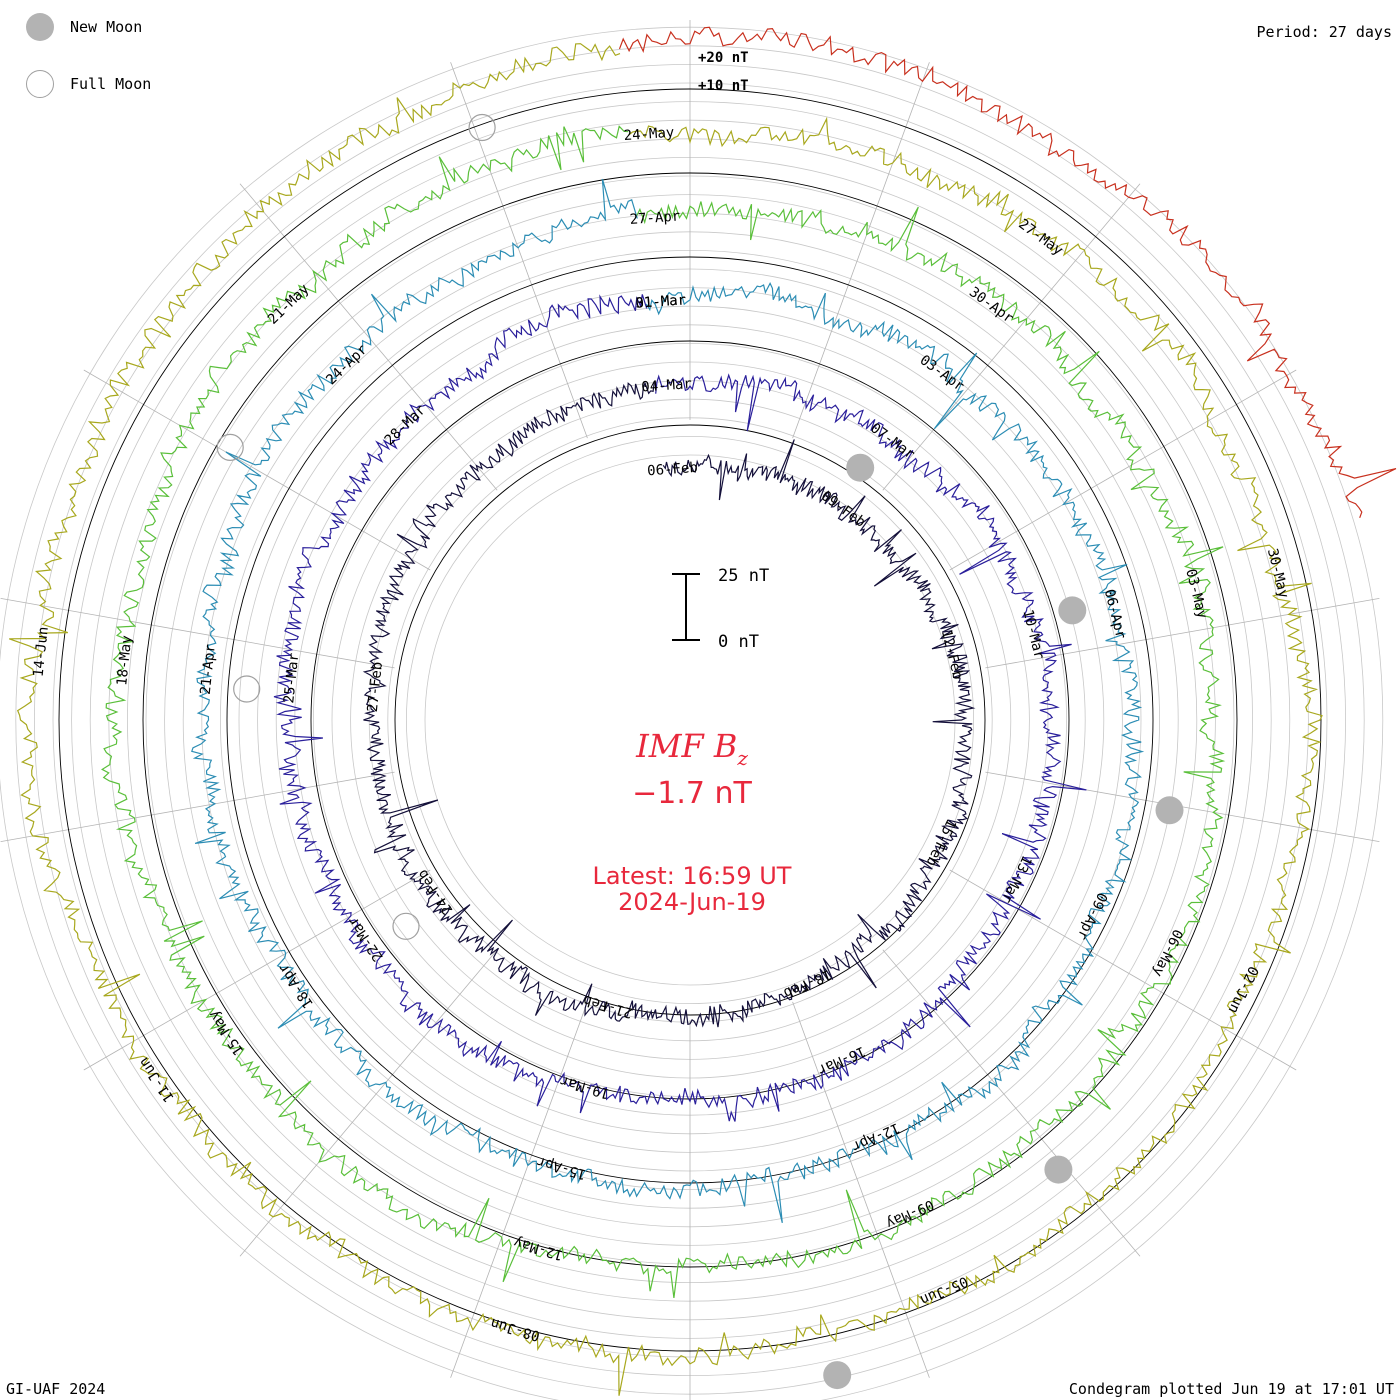 Image resolution: width=1400 pixels, height=1400 pixels. Describe the element at coordinates (1040, 237) in the screenshot. I see `date-tick-label: 27-May` at that location.